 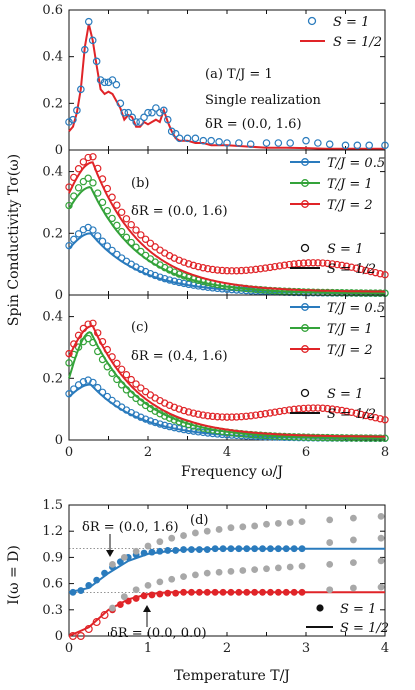 What do you see at coordinates (199, 520) in the screenshot?
I see `panel-d-label: (d)` at bounding box center [199, 520].